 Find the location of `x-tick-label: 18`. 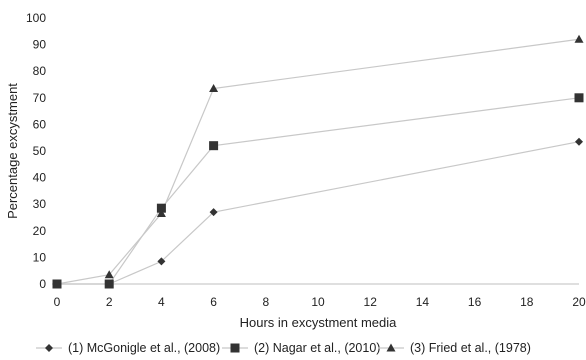

x-tick-label: 18 is located at coordinates (527, 302).